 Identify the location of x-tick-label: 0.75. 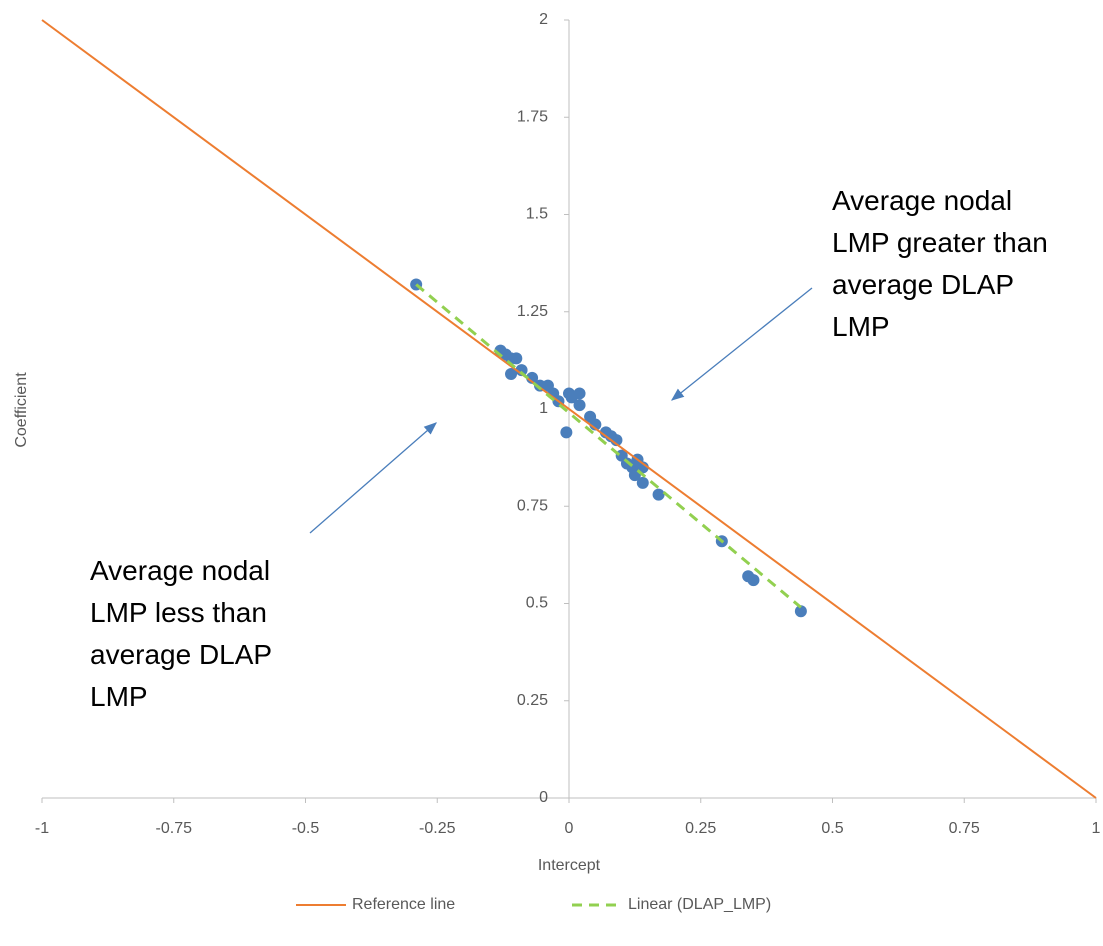
(964, 828).